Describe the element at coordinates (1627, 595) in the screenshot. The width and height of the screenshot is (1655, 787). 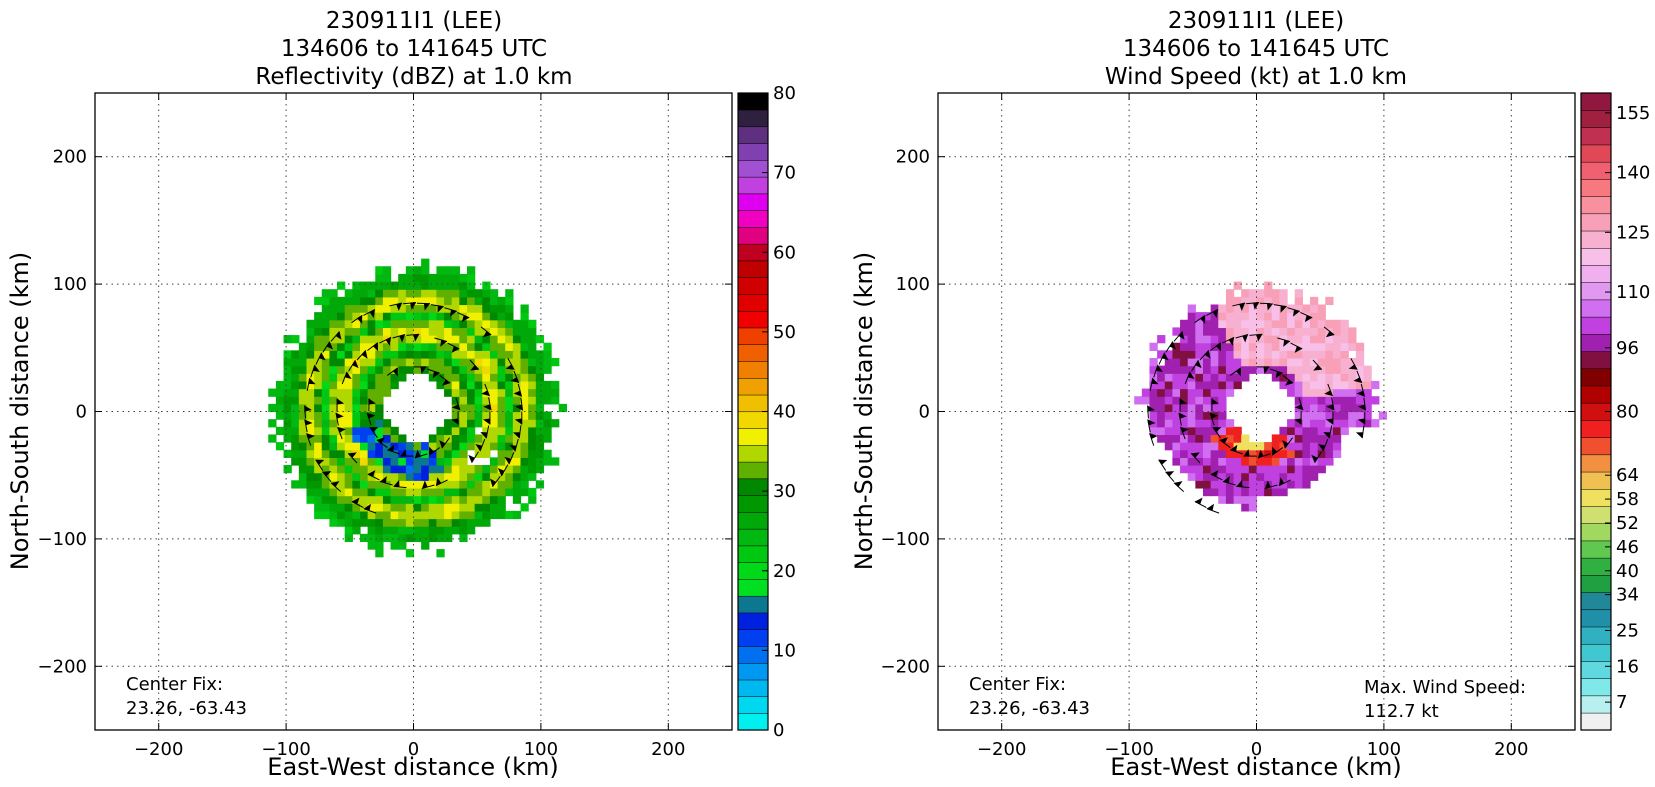
I see `colorbar-tick-label: 34` at that location.